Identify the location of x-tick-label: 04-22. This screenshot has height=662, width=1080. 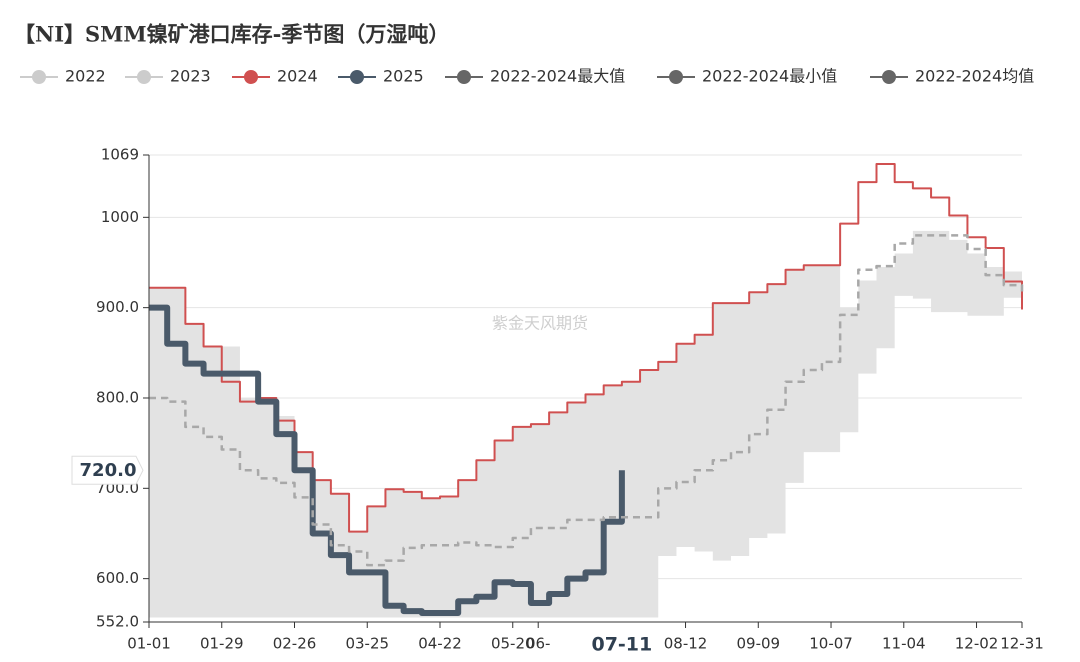
(440, 644).